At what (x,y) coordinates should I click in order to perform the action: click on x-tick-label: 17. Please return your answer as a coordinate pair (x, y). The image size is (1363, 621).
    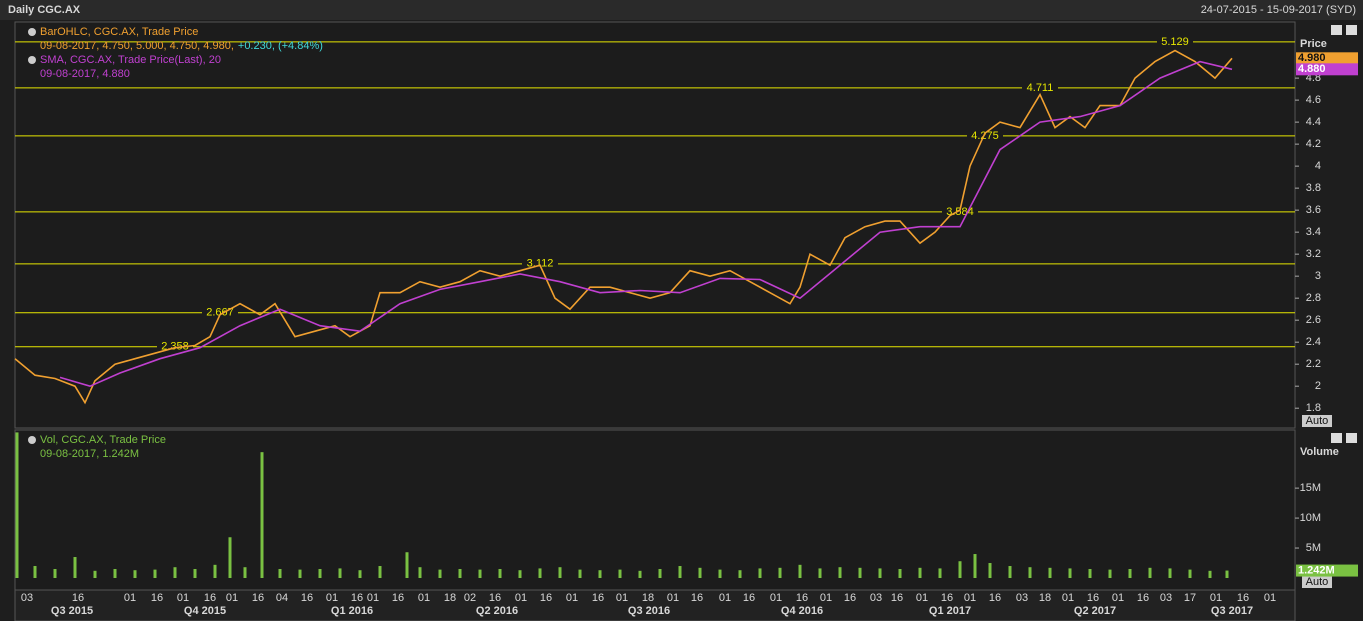
    Looking at the image, I should click on (1190, 598).